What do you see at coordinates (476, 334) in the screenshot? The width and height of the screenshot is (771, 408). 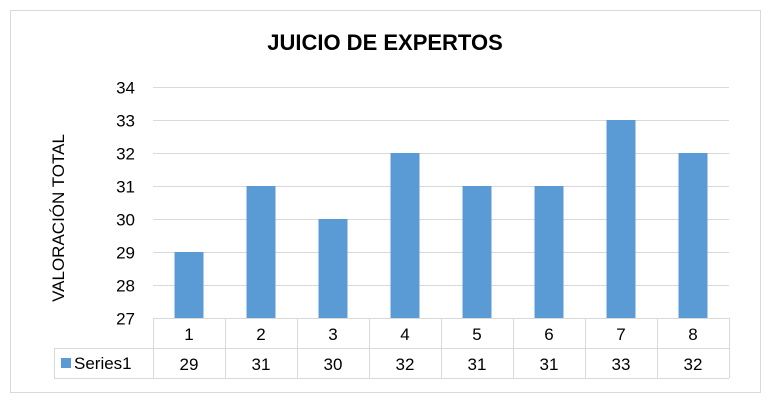 I see `x-tick-label: 5` at bounding box center [476, 334].